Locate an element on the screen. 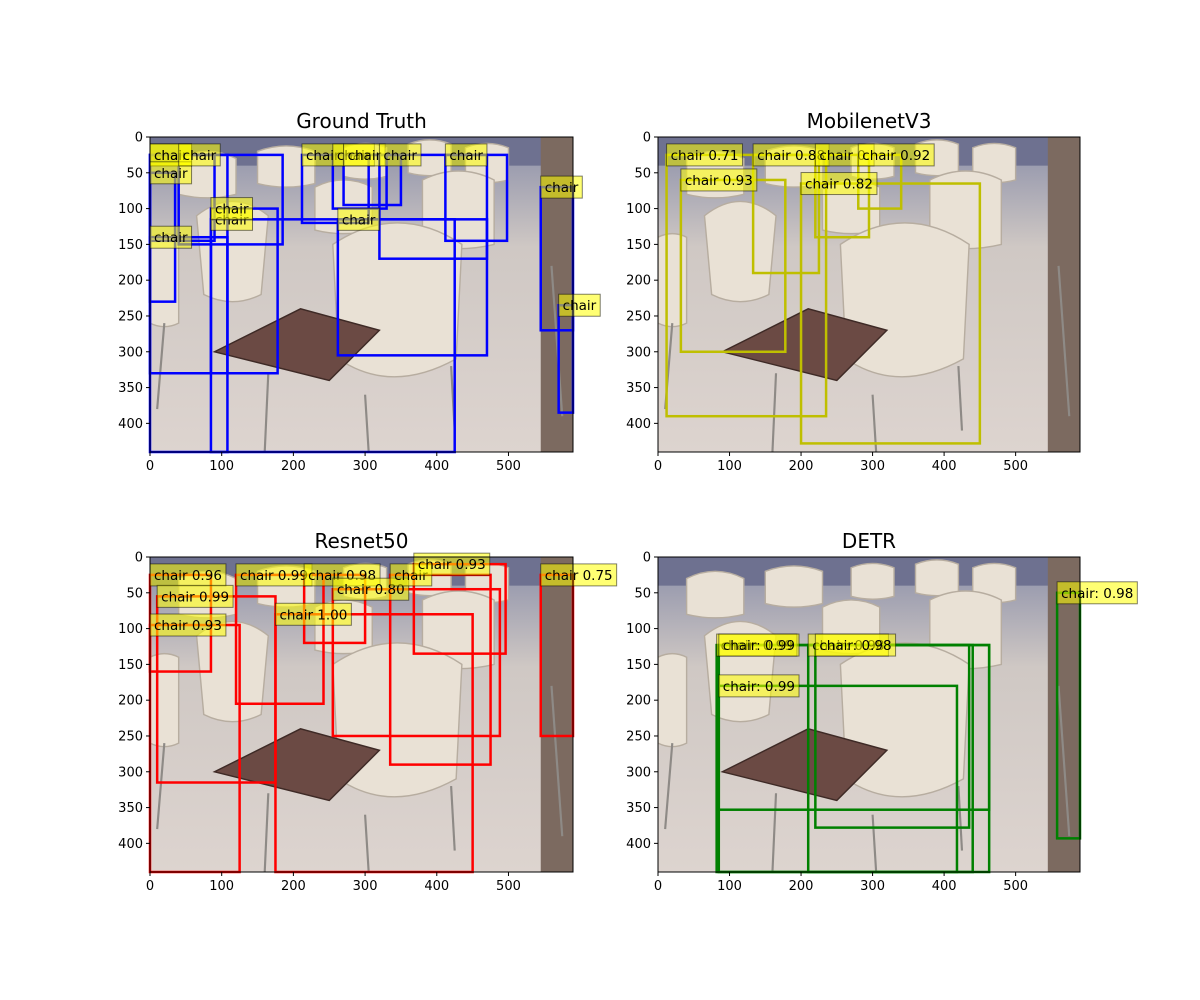 This screenshot has height=1000, width=1200. panel-title: Resnet50 is located at coordinates (362, 541).